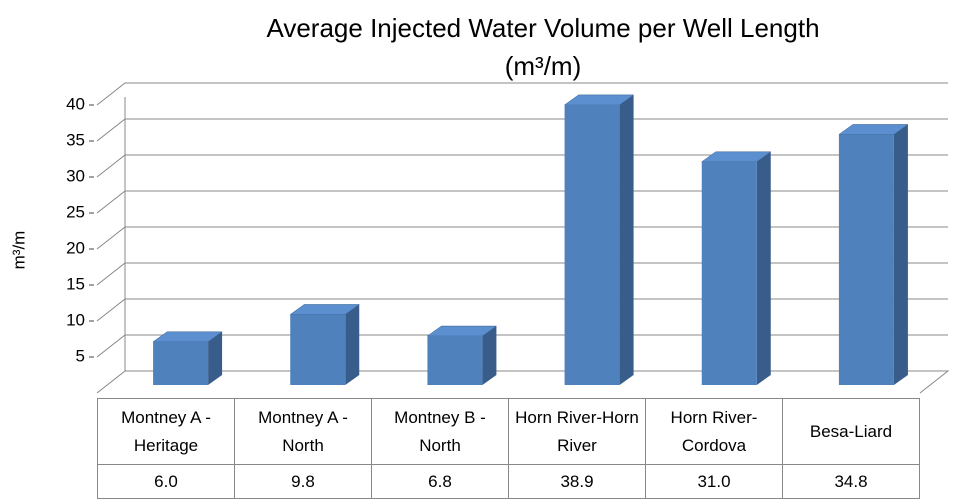 The height and width of the screenshot is (499, 960). What do you see at coordinates (851, 481) in the screenshot?
I see `value-label: 34.8` at bounding box center [851, 481].